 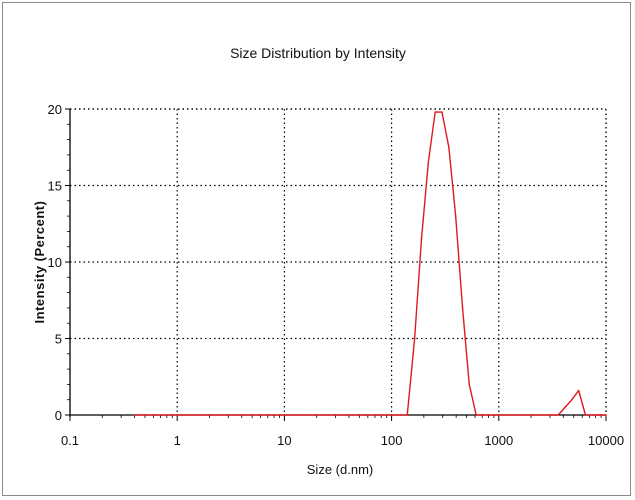 What do you see at coordinates (606, 440) in the screenshot?
I see `x-tick-label: 10000` at bounding box center [606, 440].